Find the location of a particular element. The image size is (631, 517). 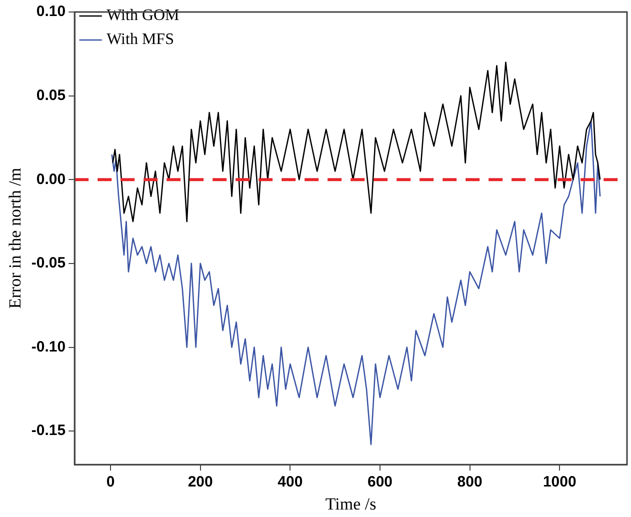

y-tick-label: -0.15 is located at coordinates (48, 431).